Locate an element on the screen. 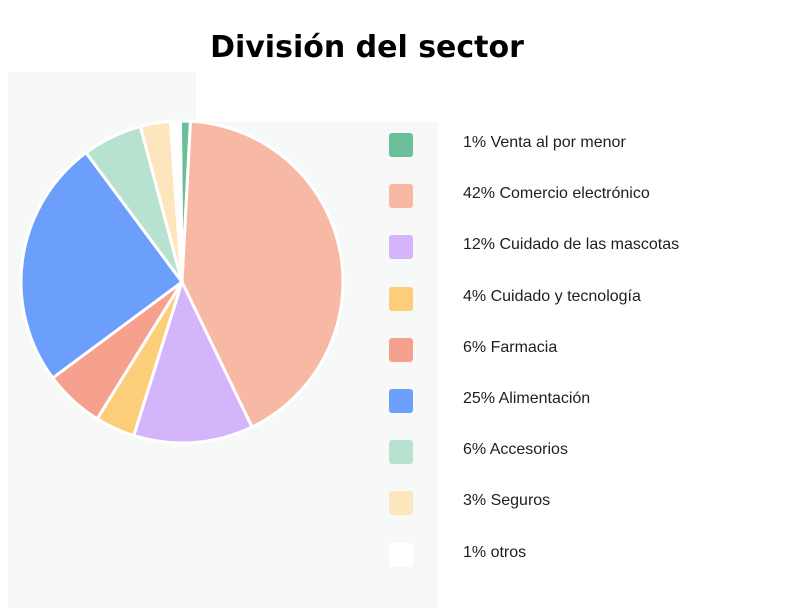 This screenshot has width=794, height=613. legend-item: 42% Comercio electrónico is located at coordinates (585, 204).